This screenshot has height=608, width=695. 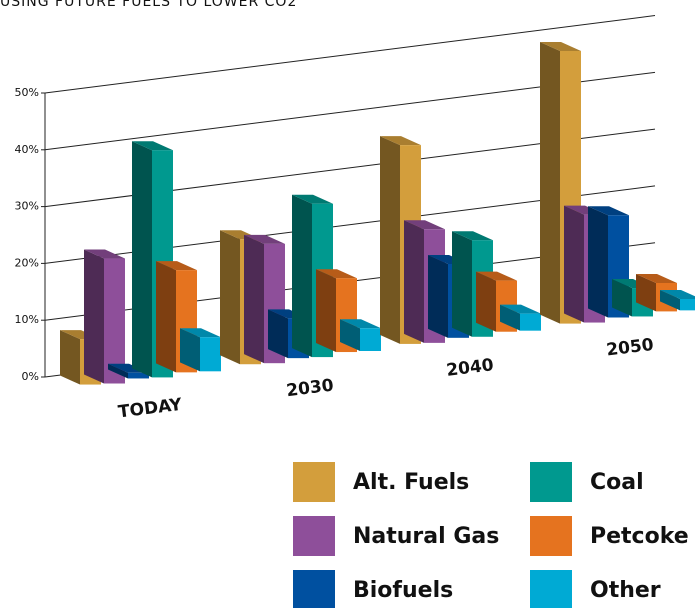 What do you see at coordinates (148, 5) in the screenshot?
I see `chart-title: USING FUTURE FUELS TO LOWER CO2` at bounding box center [148, 5].